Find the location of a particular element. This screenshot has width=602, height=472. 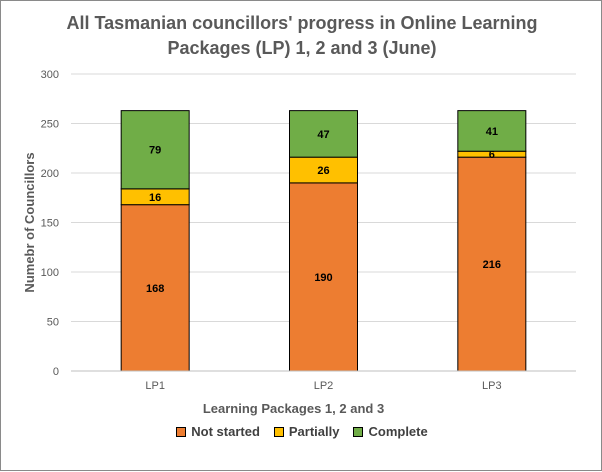

bar-lp2-complete is located at coordinates (323, 134).